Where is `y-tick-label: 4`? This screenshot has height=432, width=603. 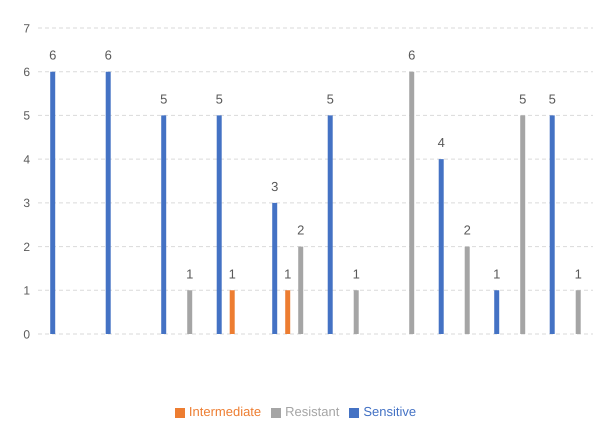
y-tick-label: 4 is located at coordinates (26, 159).